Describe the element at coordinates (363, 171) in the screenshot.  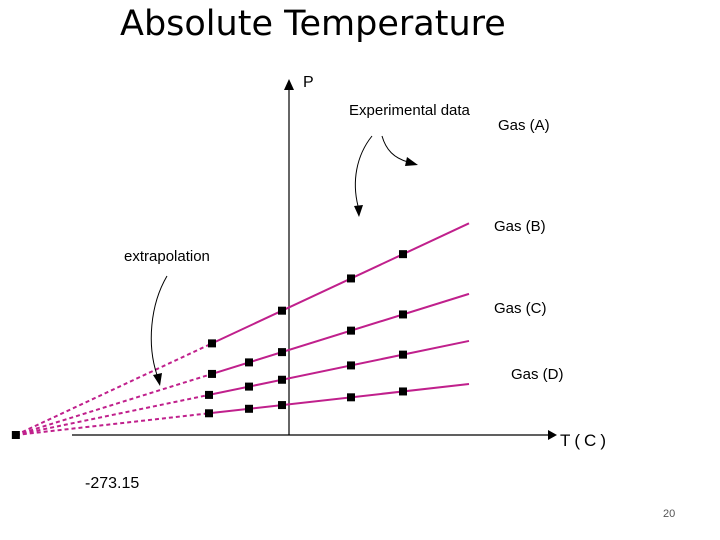
I see `experimental-data-arrow-lower` at that location.